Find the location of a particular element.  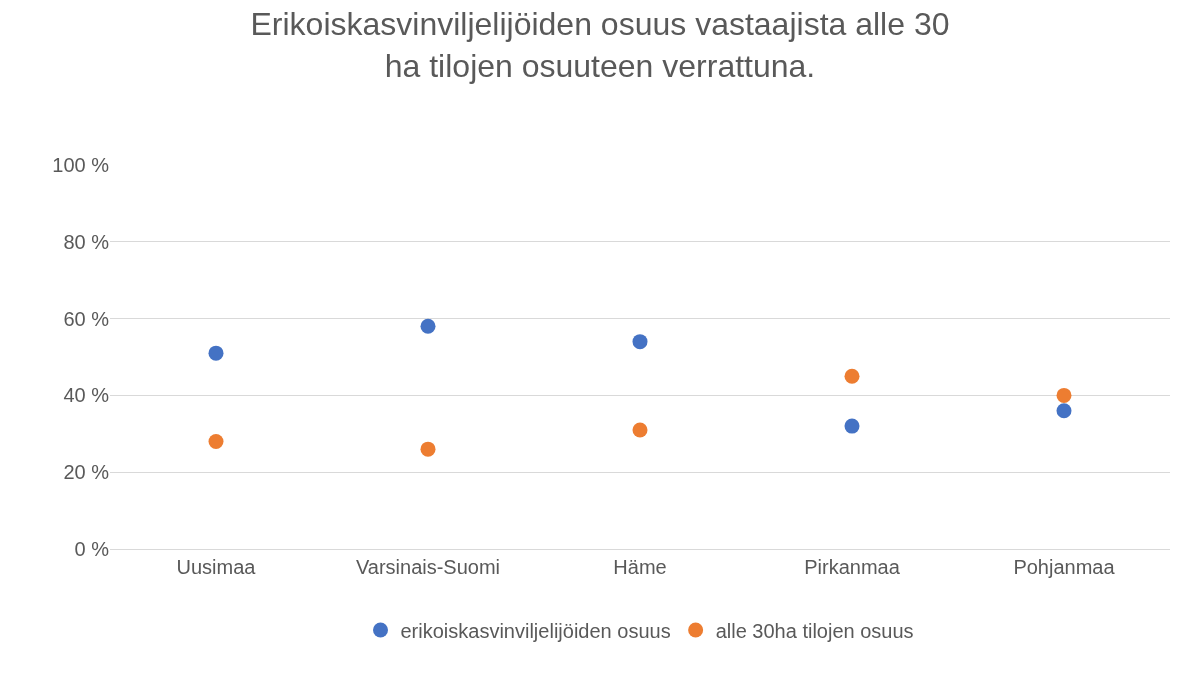

legend-label: alle 30ha tilojen osuus is located at coordinates (814, 630).